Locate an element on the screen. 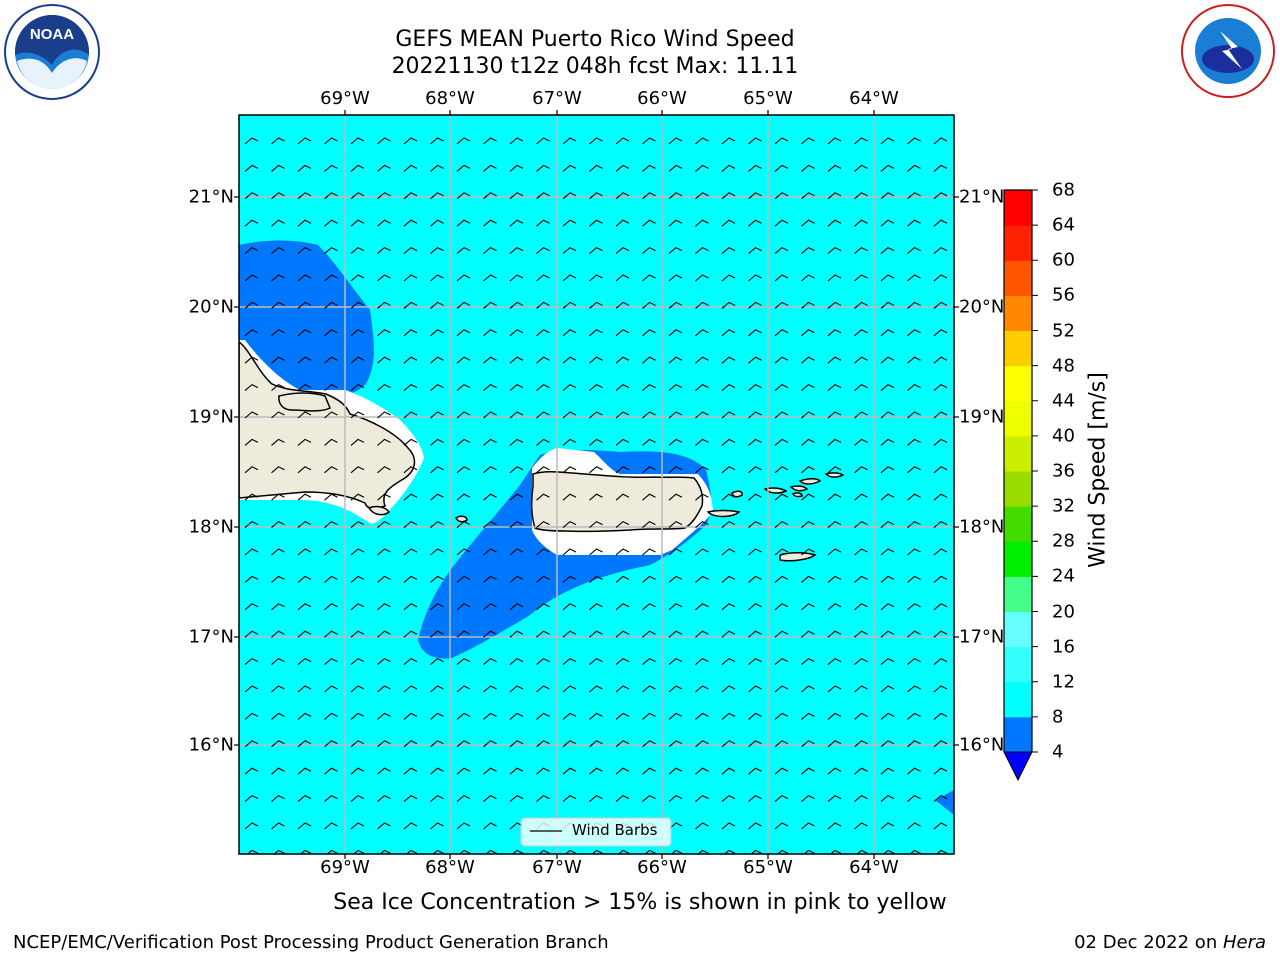 This screenshot has height=960, width=1280. colorbar-tick-label: 16 is located at coordinates (1063, 647).